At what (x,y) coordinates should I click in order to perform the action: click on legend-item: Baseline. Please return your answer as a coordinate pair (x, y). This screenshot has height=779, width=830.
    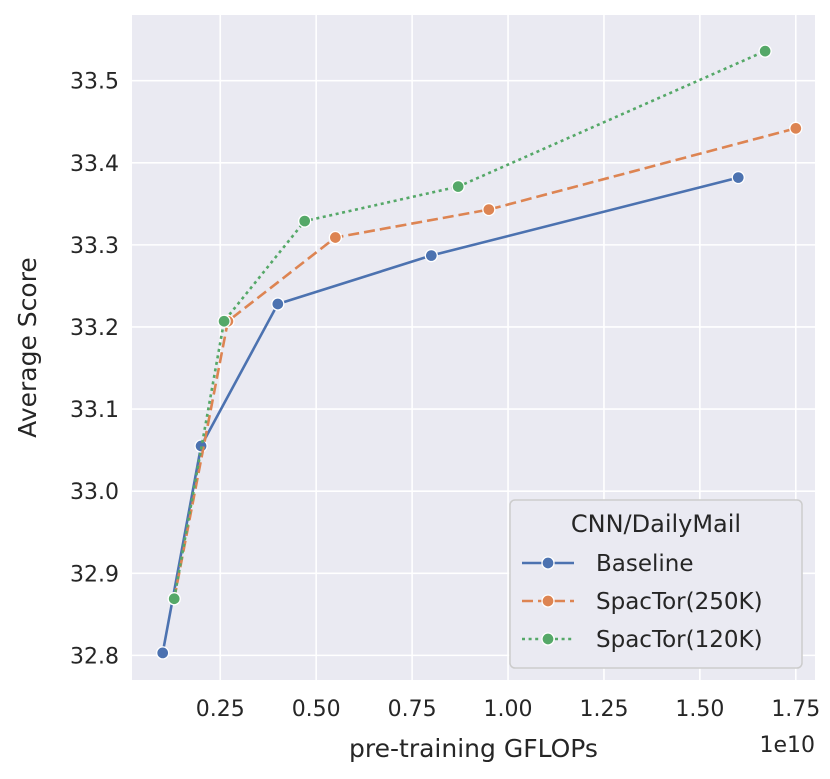
    Looking at the image, I should click on (608, 564).